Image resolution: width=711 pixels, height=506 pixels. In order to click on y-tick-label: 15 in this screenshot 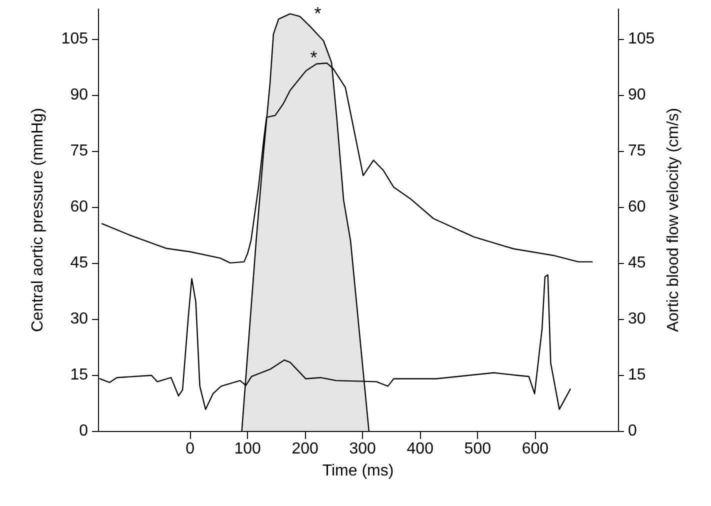, I will do `click(79, 375)`.